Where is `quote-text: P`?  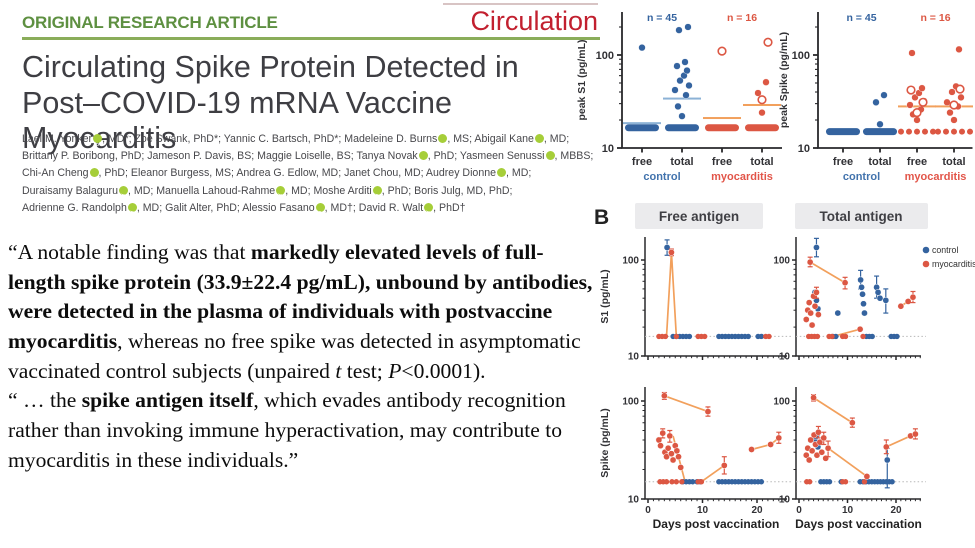 quote-text: P is located at coordinates (395, 370).